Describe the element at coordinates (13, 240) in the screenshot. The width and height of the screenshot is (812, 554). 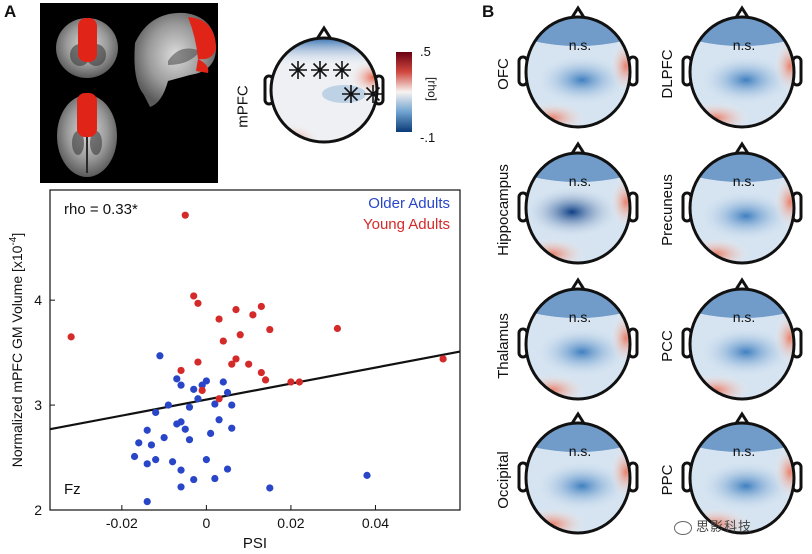
I see `y-axis-label-exponent: -4` at that location.